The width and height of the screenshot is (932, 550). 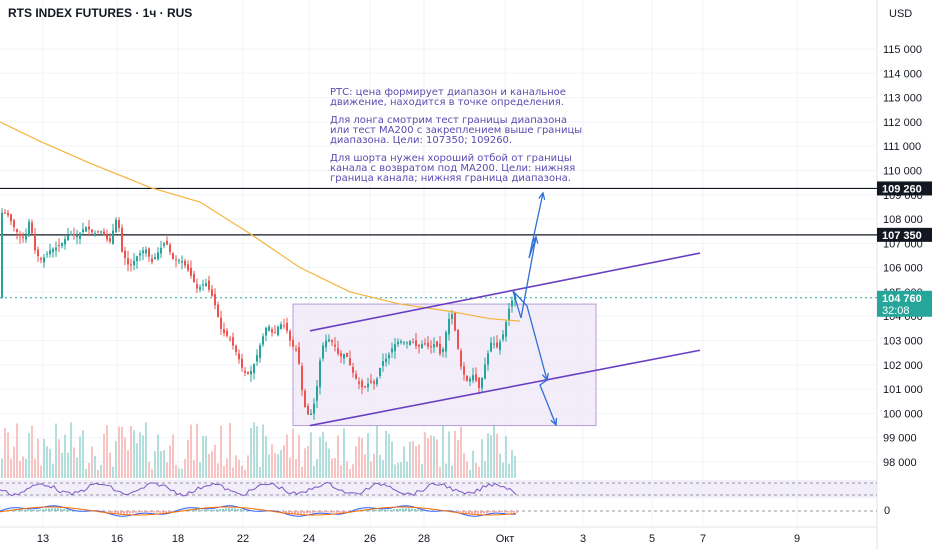 I want to click on y-tick-label: 113 000, so click(x=902, y=99).